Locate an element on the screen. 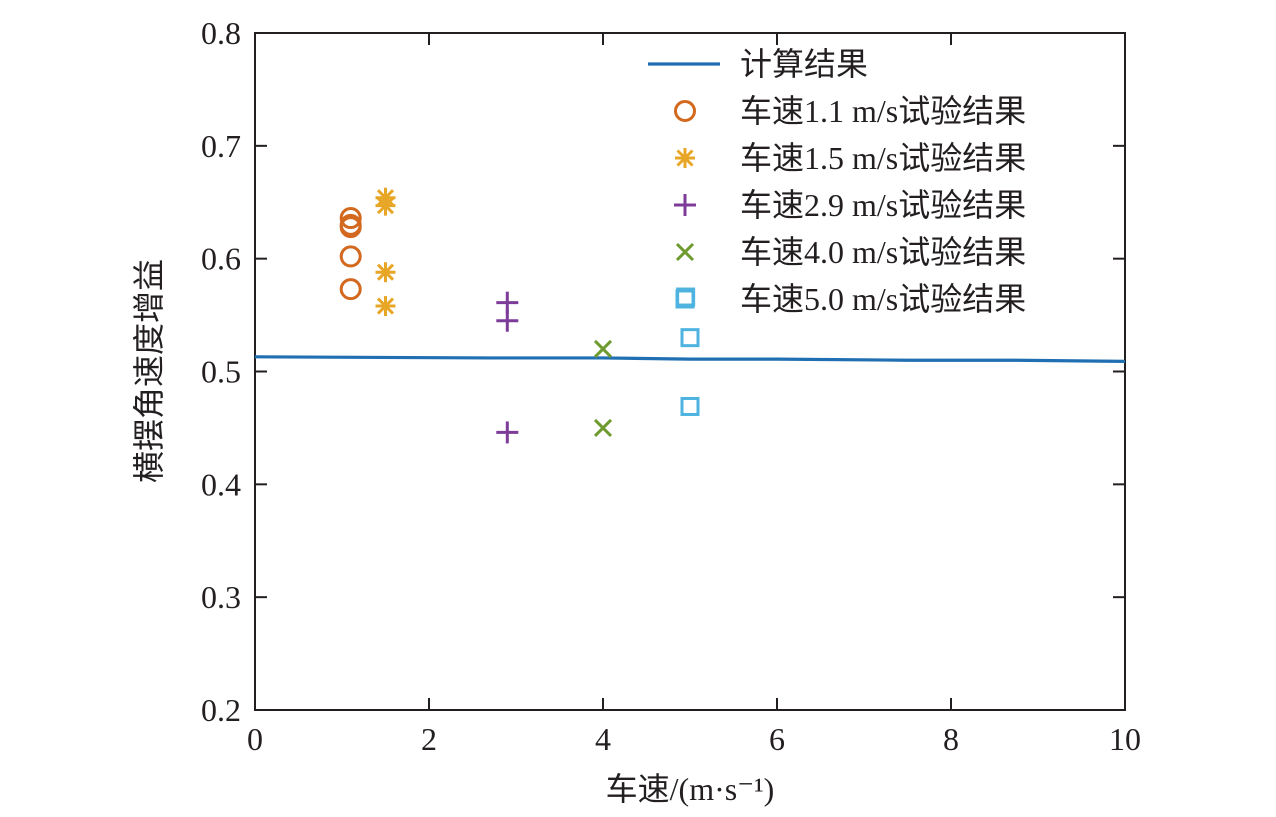 The width and height of the screenshot is (1276, 817). x-tick-label: 4 is located at coordinates (603, 739).